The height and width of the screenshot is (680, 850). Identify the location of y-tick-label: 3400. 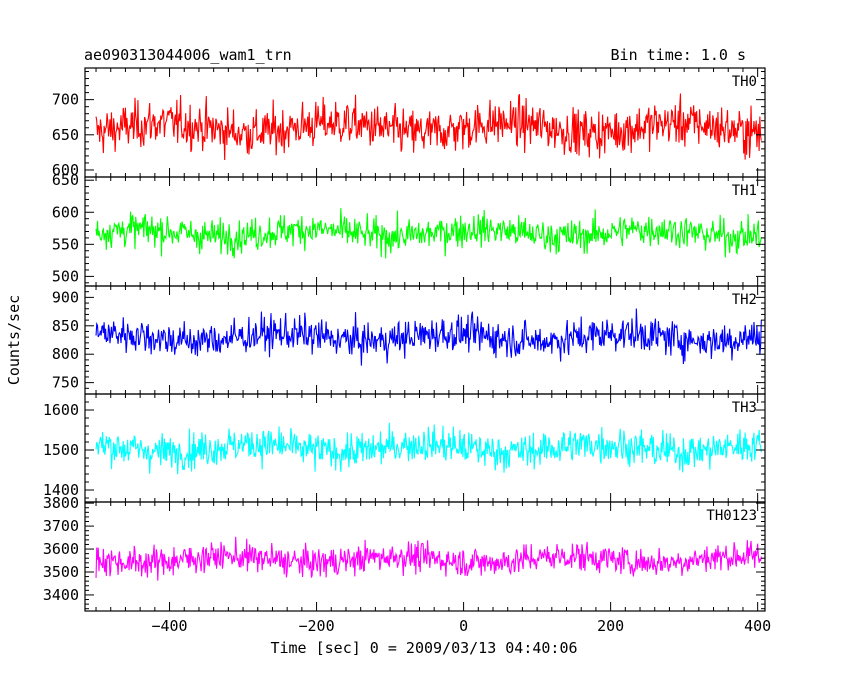
(61, 595).